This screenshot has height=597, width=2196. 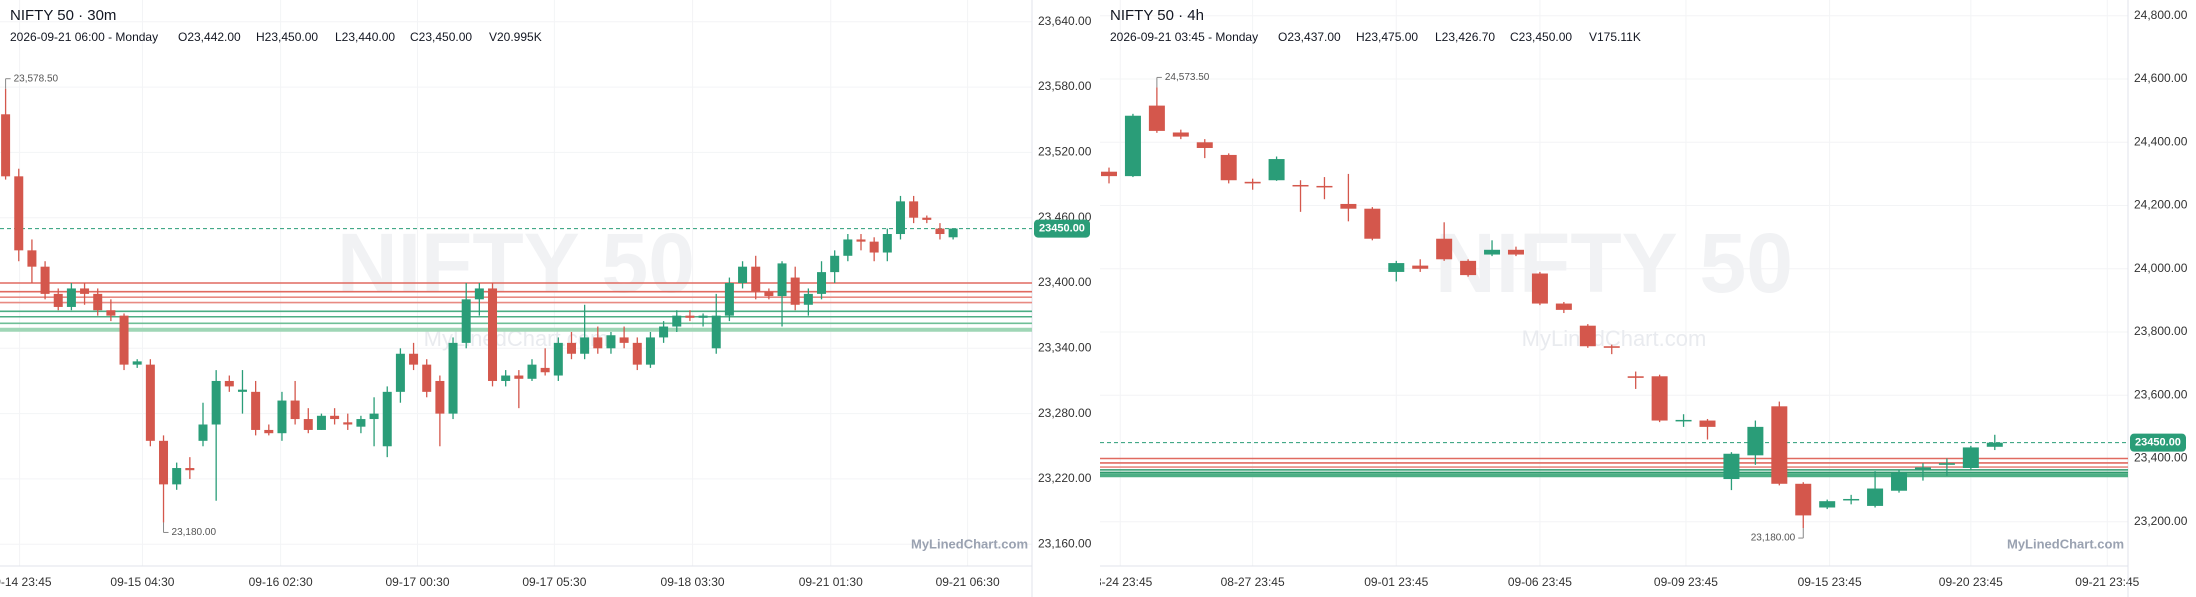 What do you see at coordinates (2161, 205) in the screenshot?
I see `y-tick-label: 24,200.00` at bounding box center [2161, 205].